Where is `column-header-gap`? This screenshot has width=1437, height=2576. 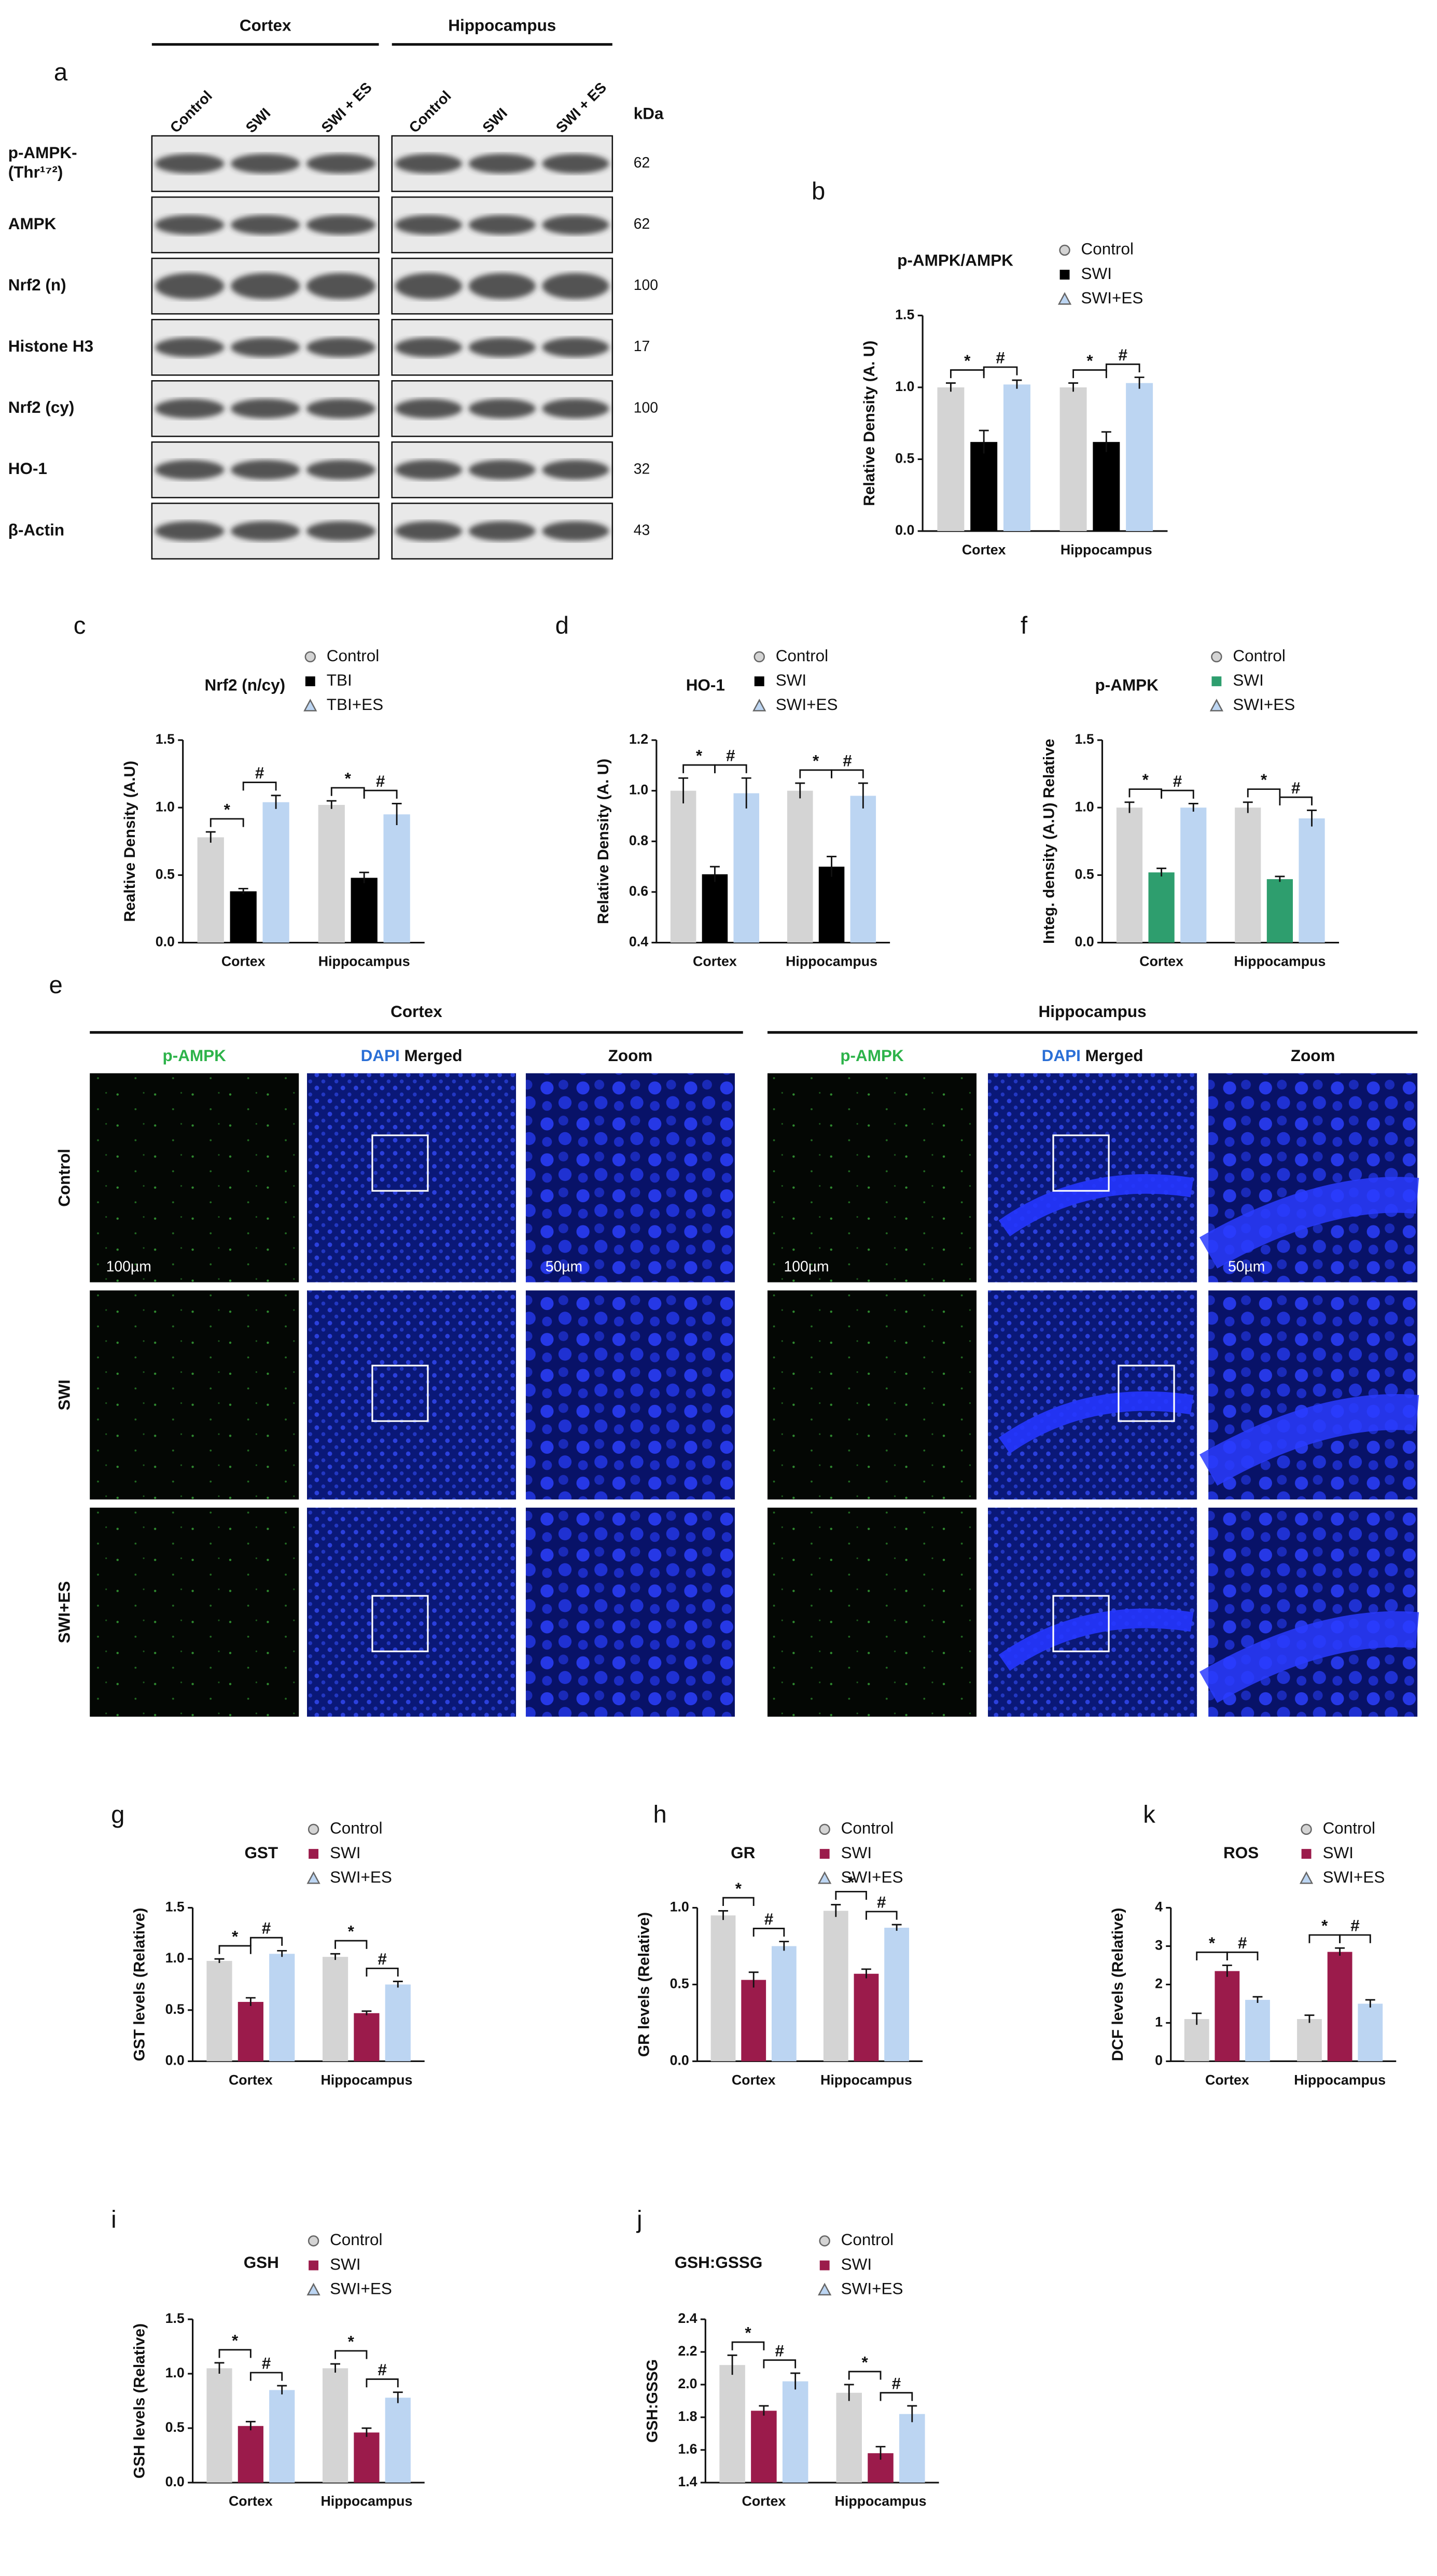 column-header-gap is located at coordinates (402, 1056).